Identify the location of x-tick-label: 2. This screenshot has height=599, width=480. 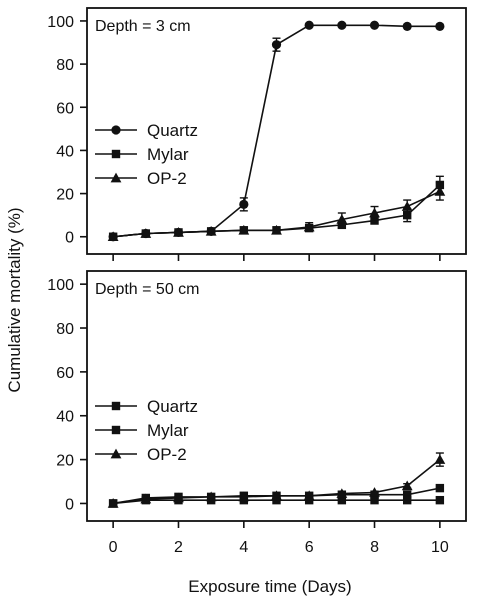
(178, 547).